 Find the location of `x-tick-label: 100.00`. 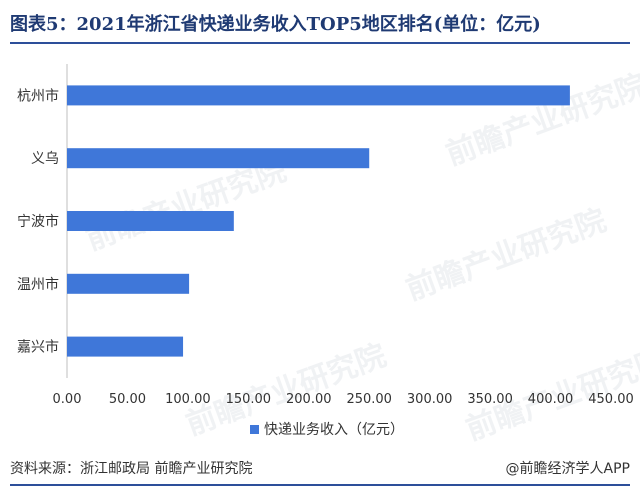

x-tick-label: 100.00 is located at coordinates (188, 399).